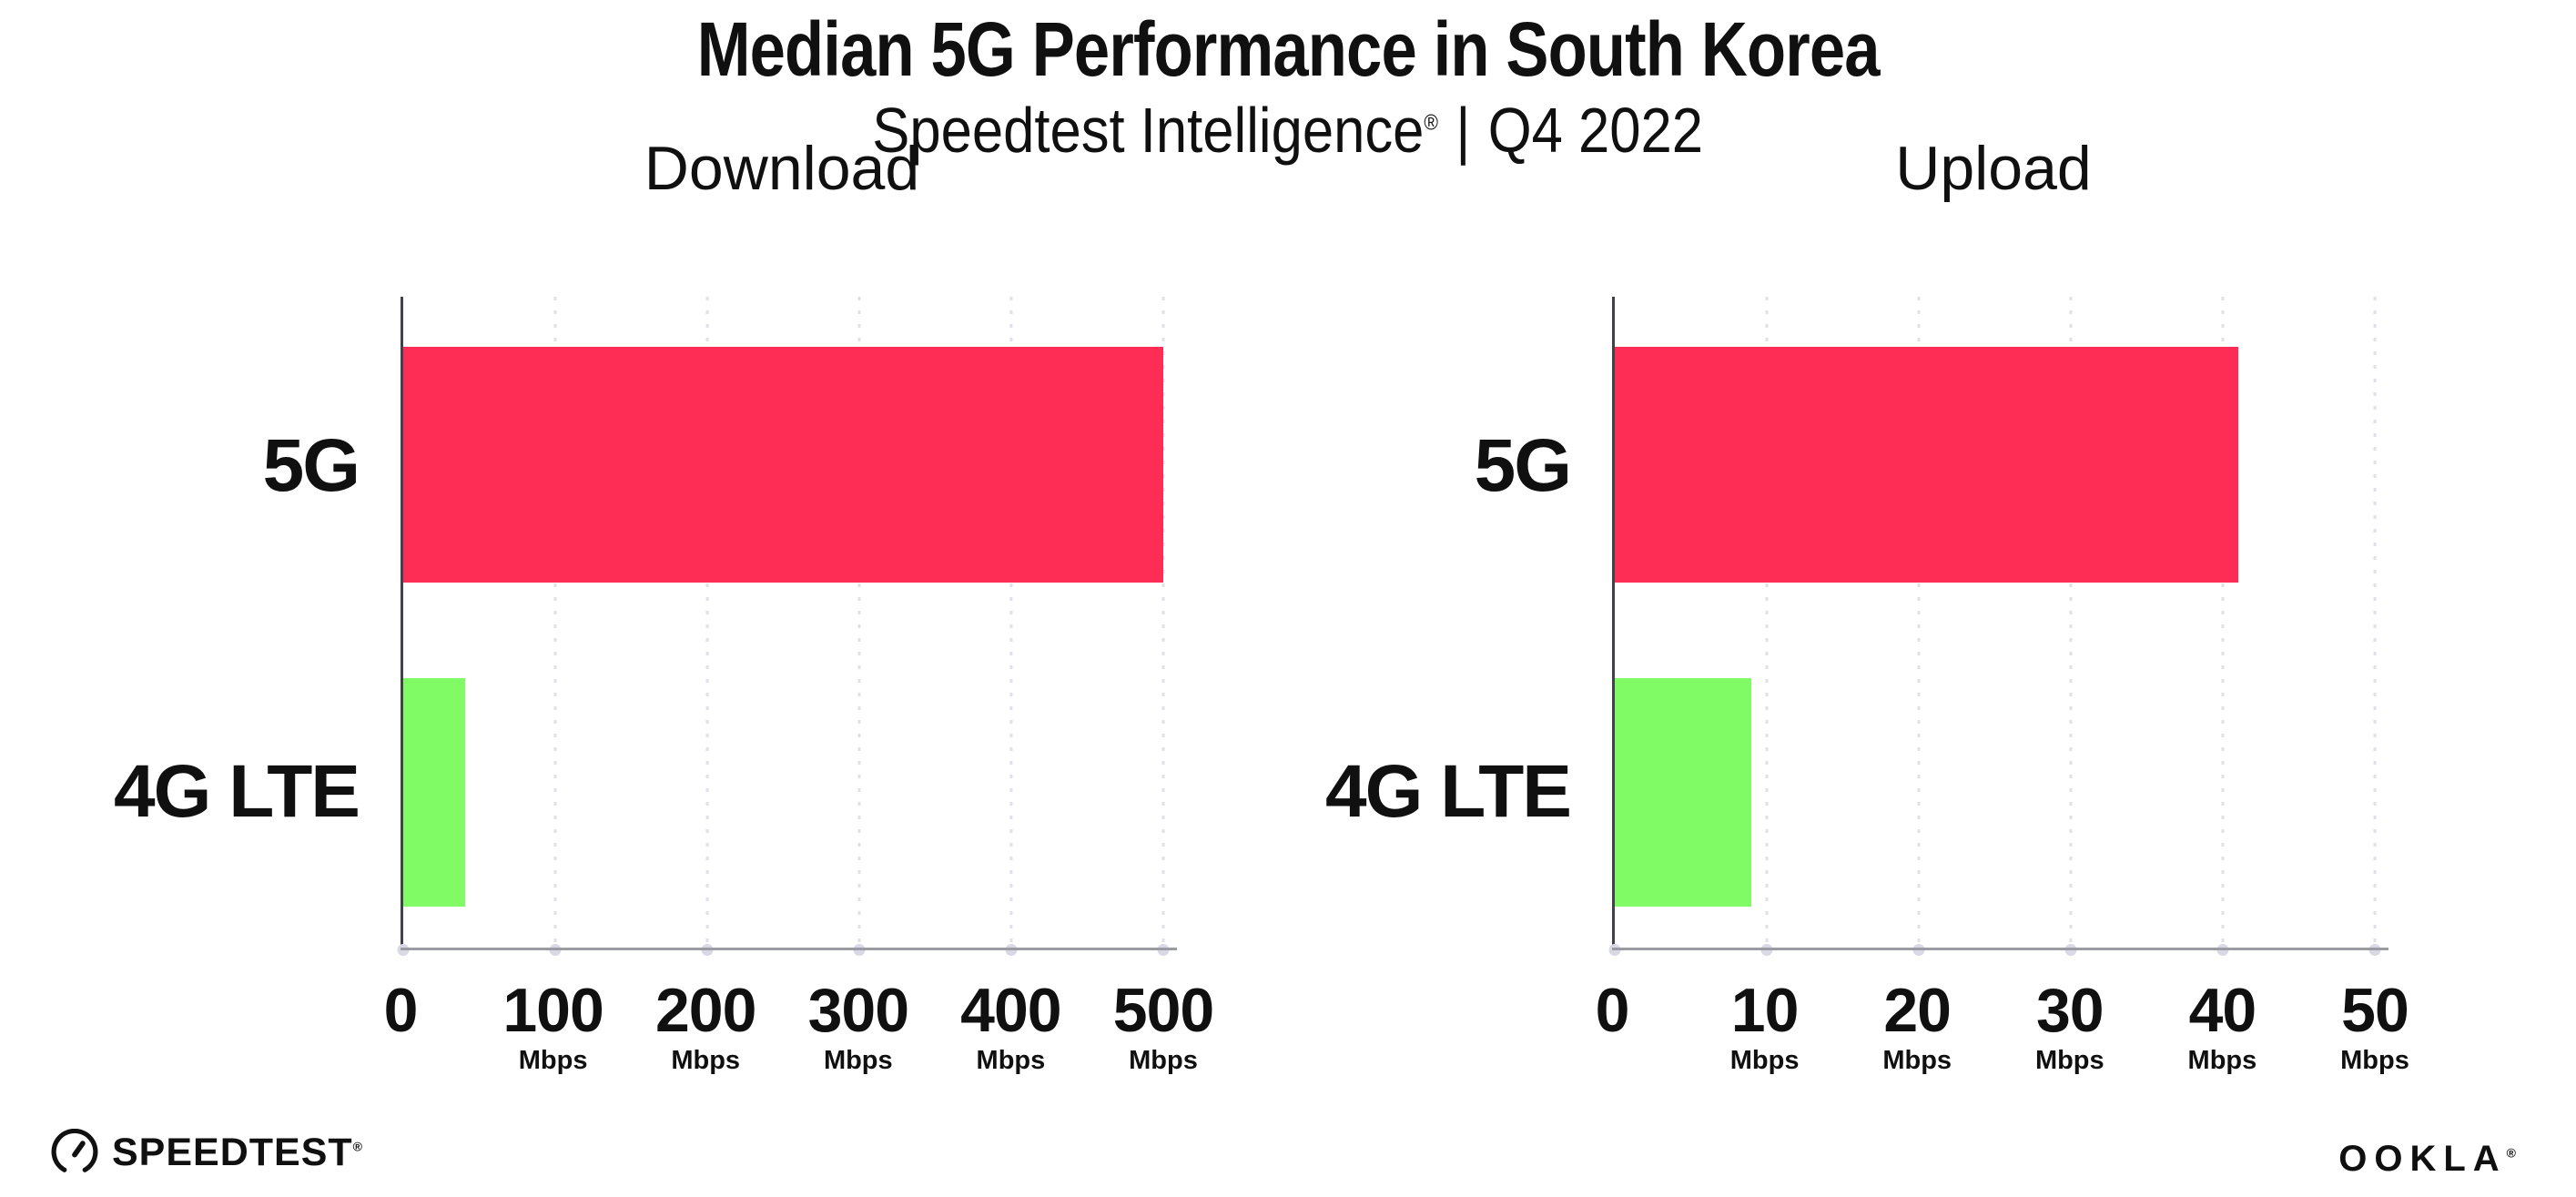 The height and width of the screenshot is (1197, 2576). What do you see at coordinates (247, 623) in the screenshot?
I see `download-category-labels: 5G 4G LTE` at bounding box center [247, 623].